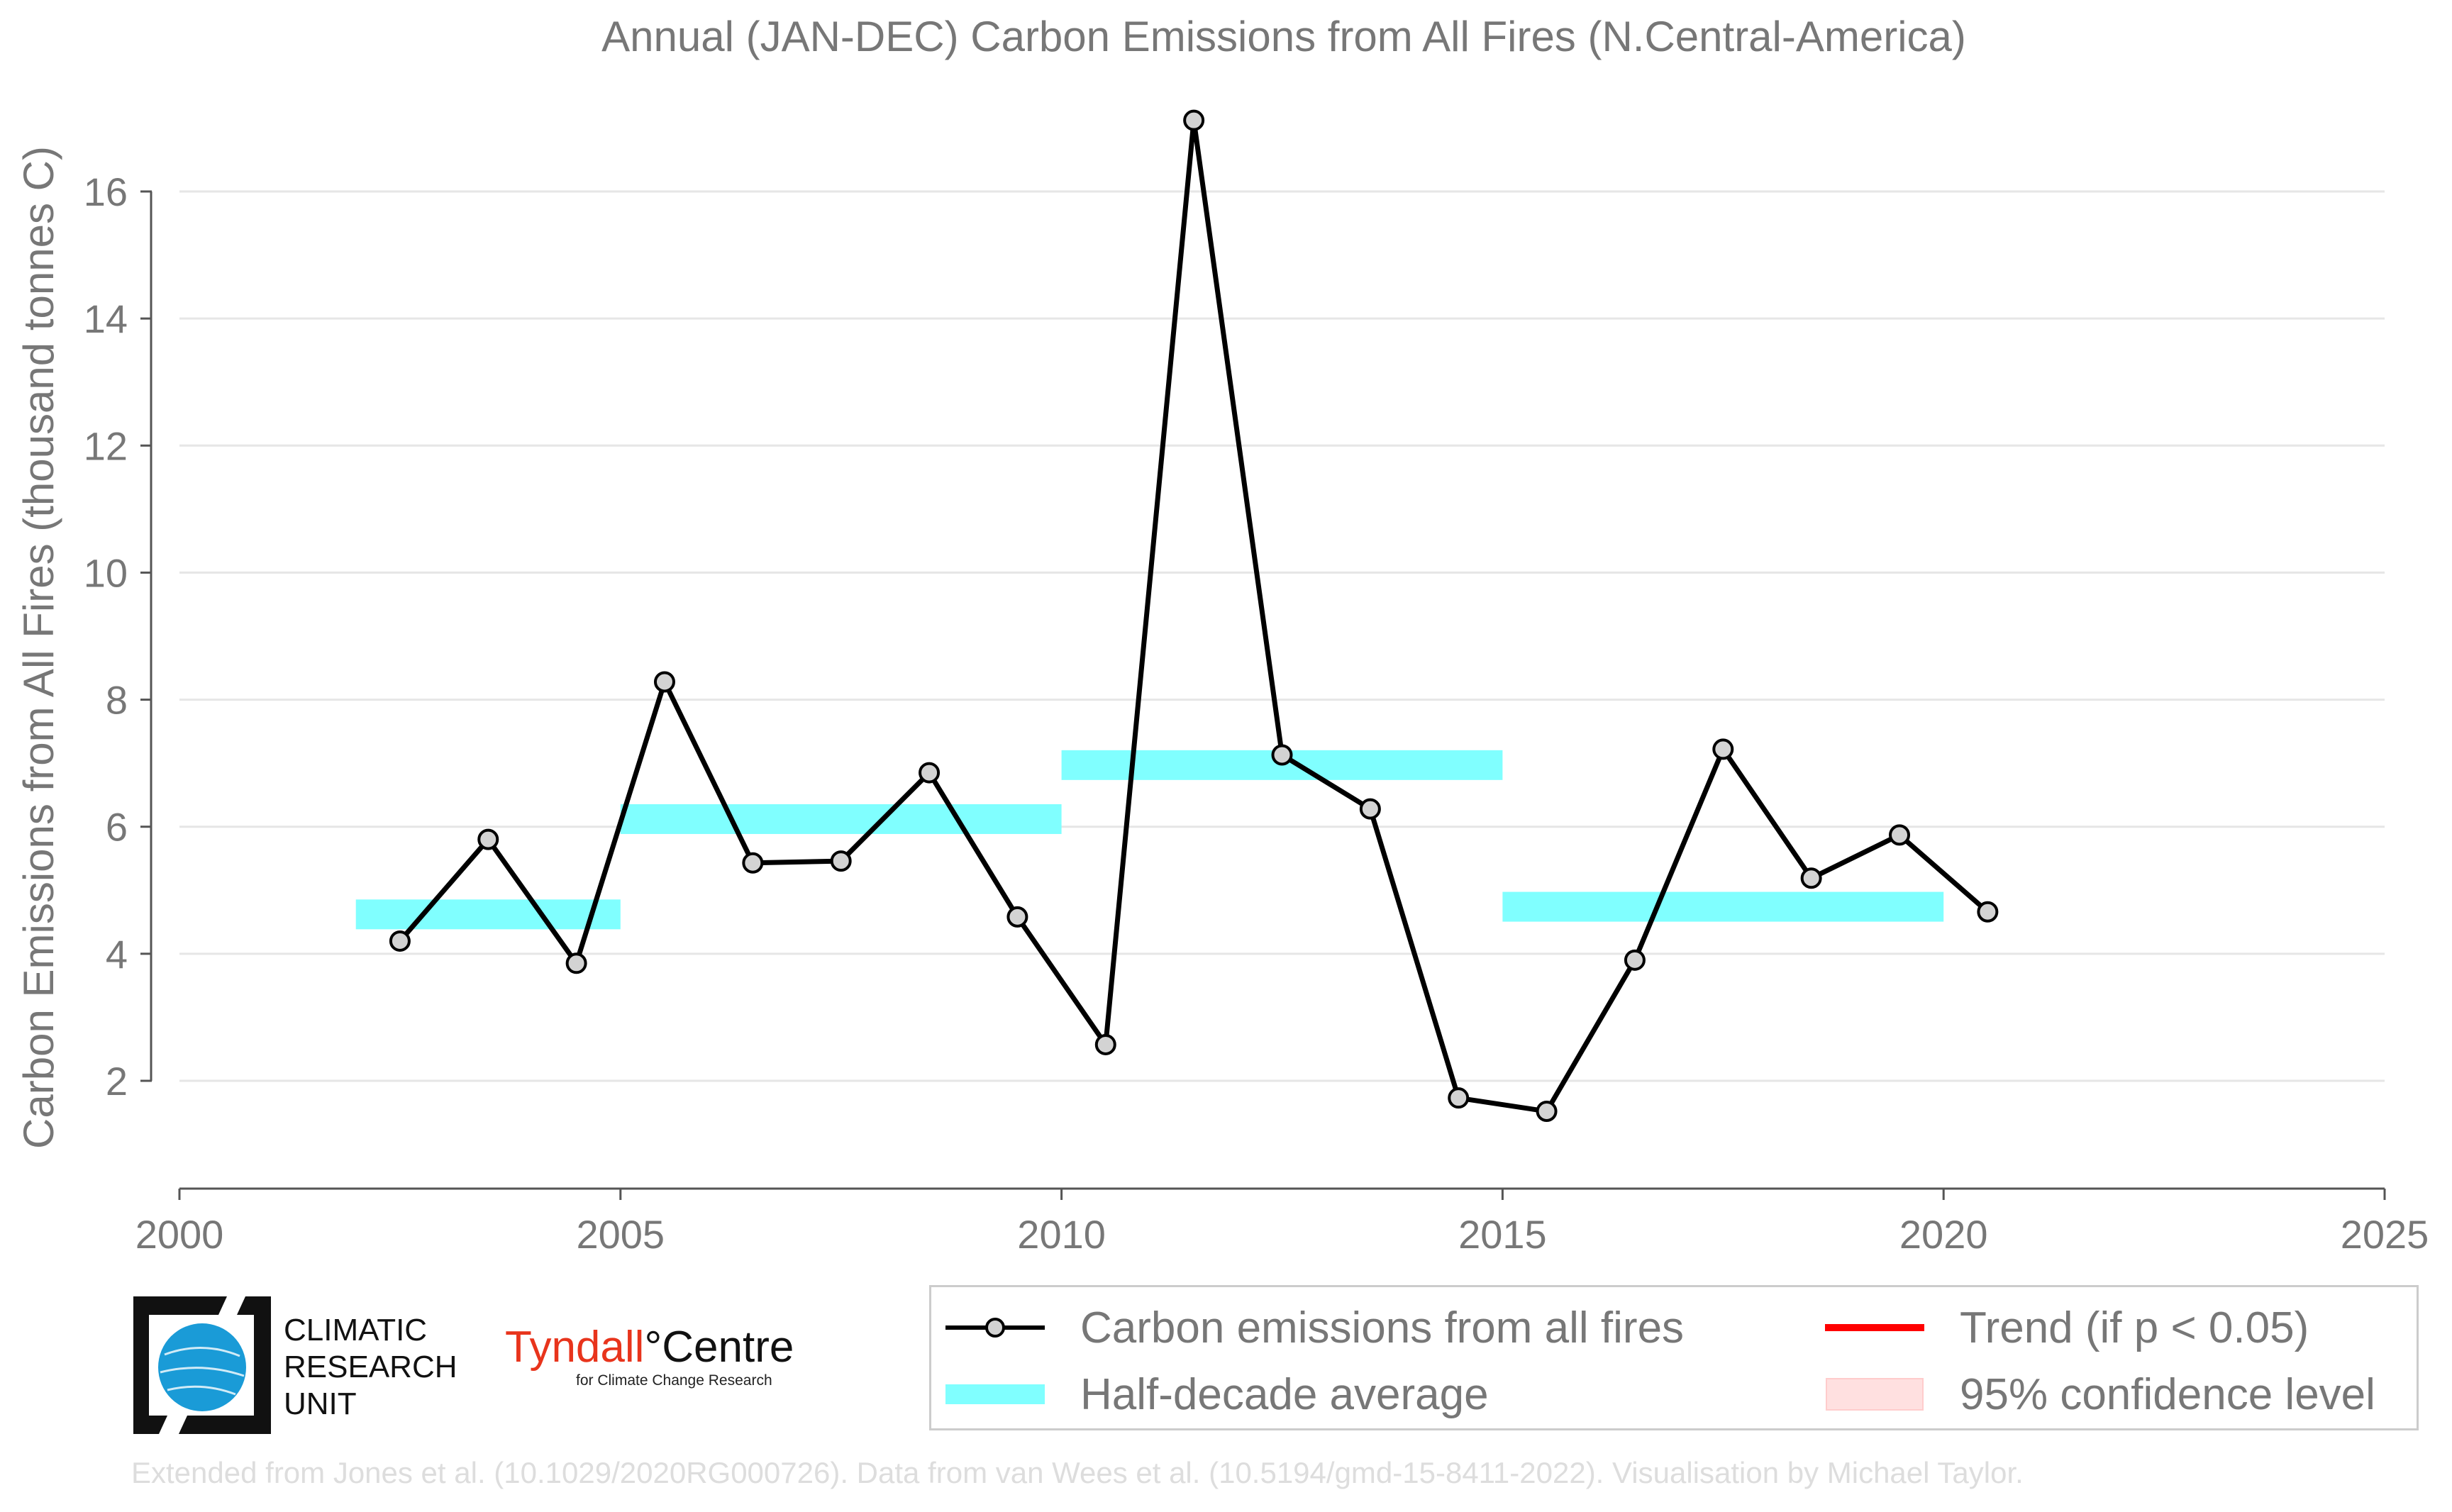  I want to click on x-tick-label: 2005, so click(621, 1234).